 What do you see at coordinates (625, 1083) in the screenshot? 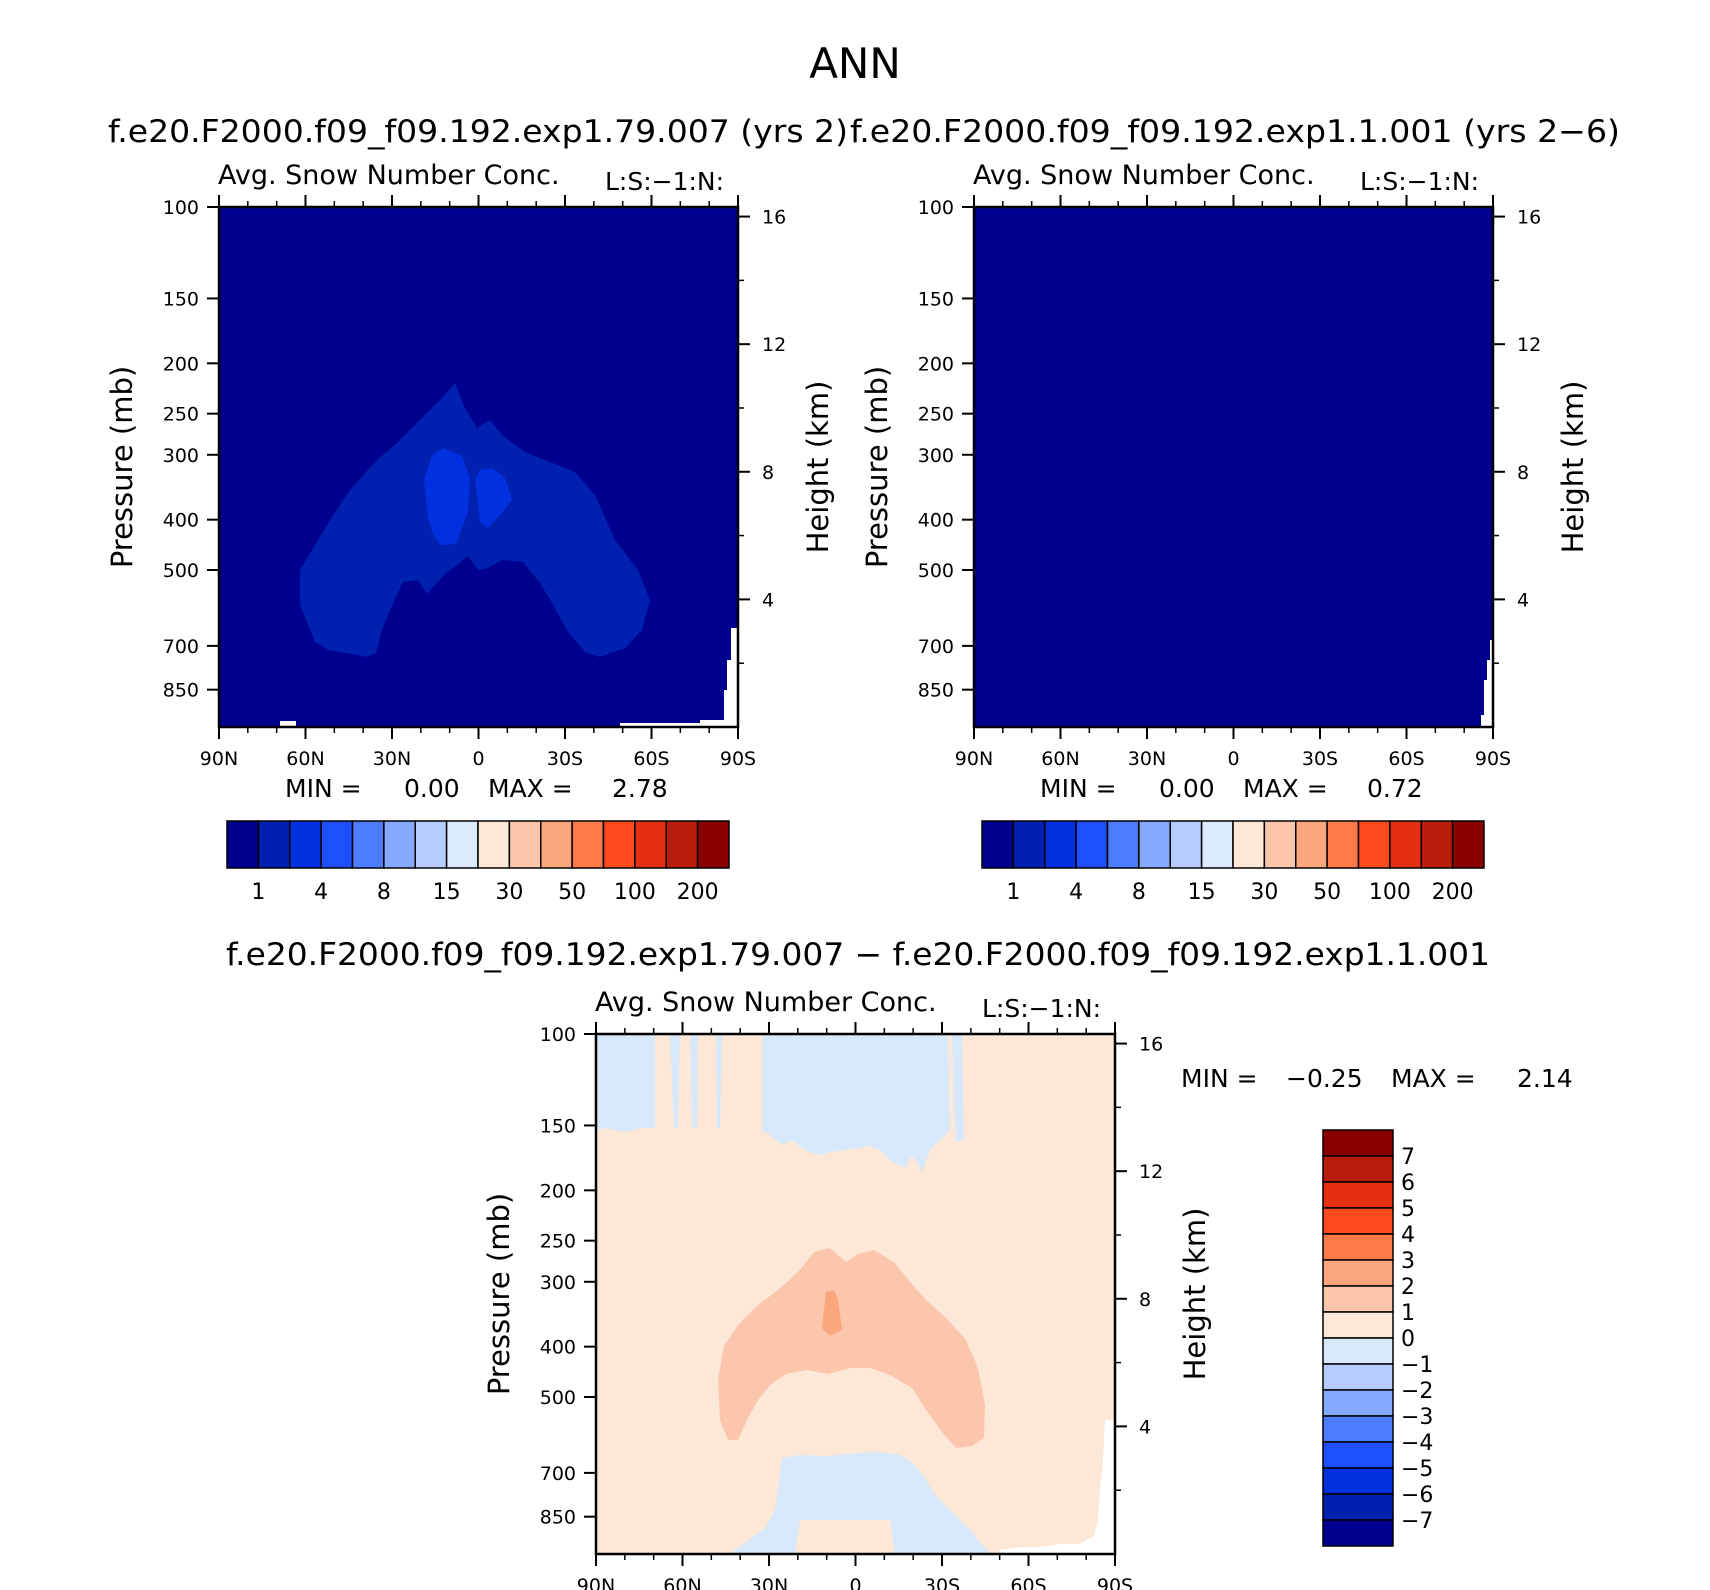
I see `panel-diff-negative-top-left` at bounding box center [625, 1083].